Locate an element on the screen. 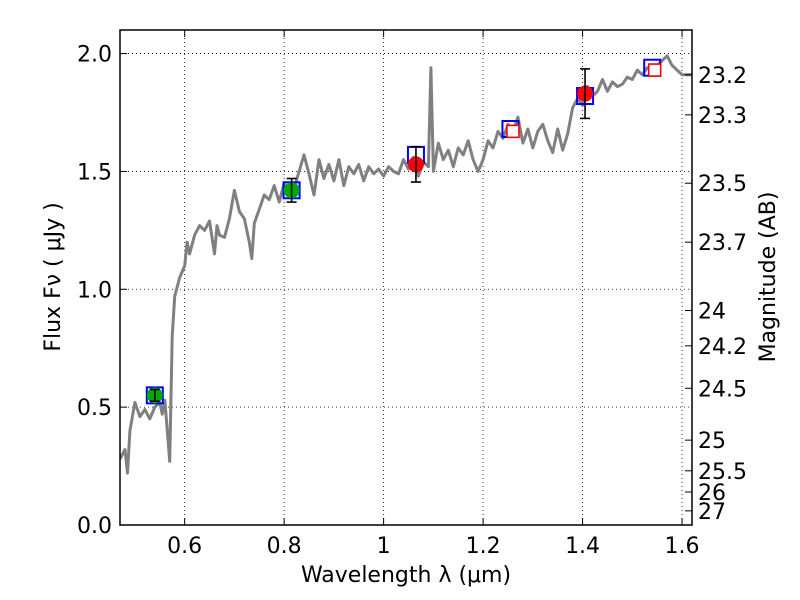 This screenshot has width=800, height=600. x-tick-label: 1.2 is located at coordinates (483, 546).